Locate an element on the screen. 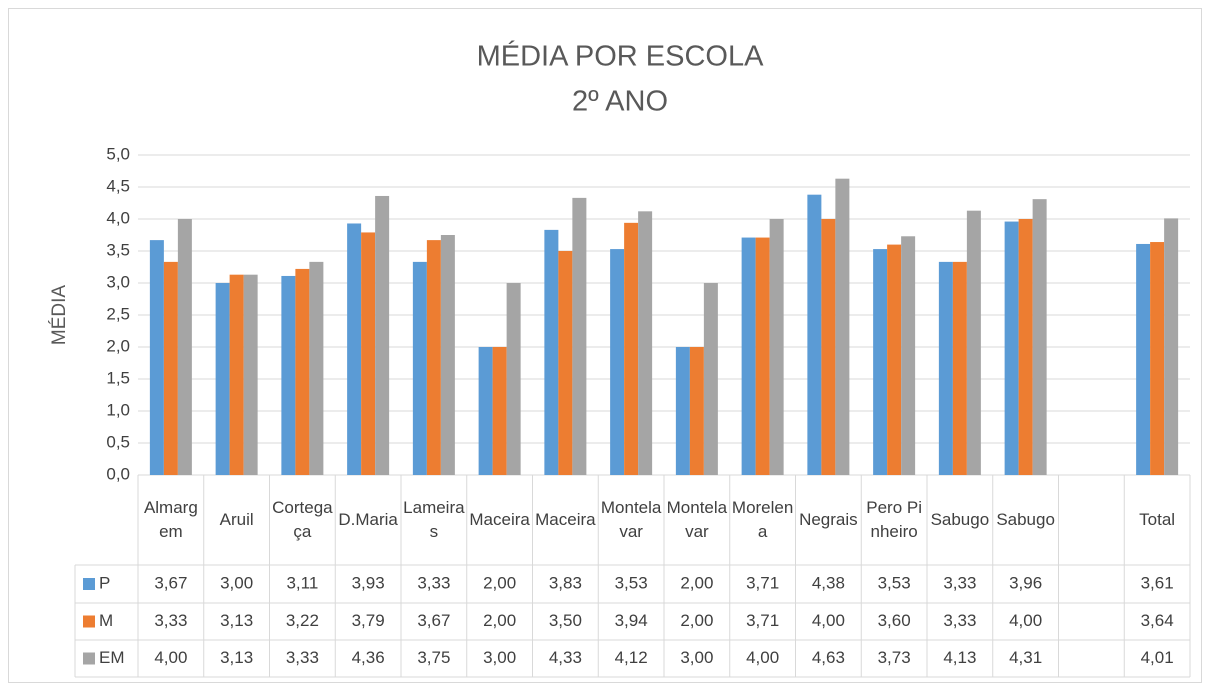 The image size is (1210, 691). x-tick-label: Cortegaça is located at coordinates (302, 519).